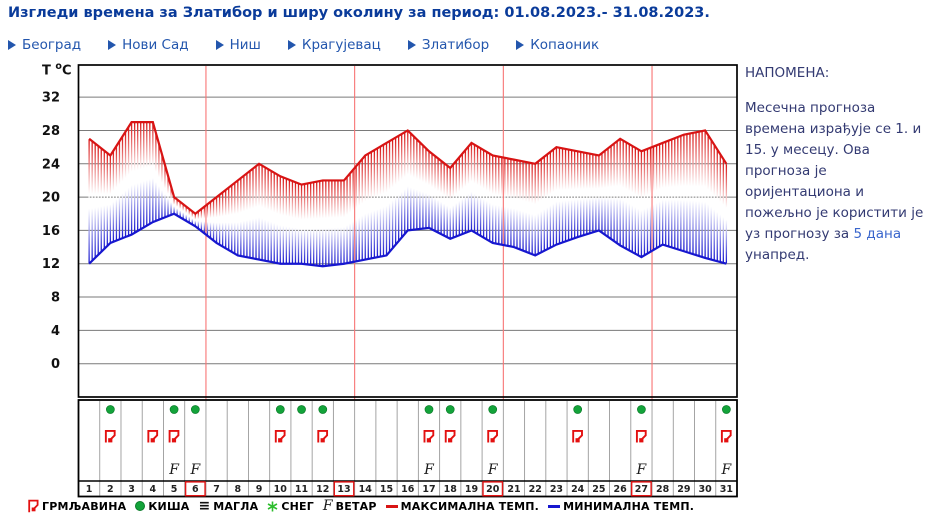  I want to click on nav-link-Нови Сад: Нови Сад, so click(148, 45).